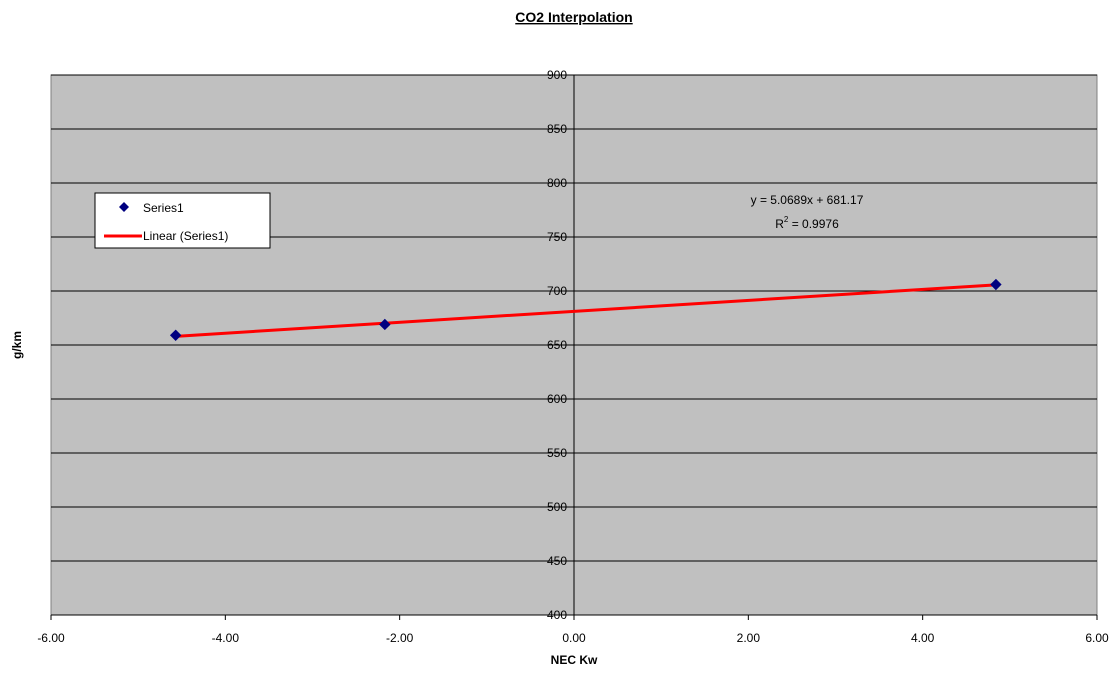 This screenshot has width=1112, height=675. Describe the element at coordinates (813, 224) in the screenshot. I see `r-squared-value: = 0.9976` at that location.